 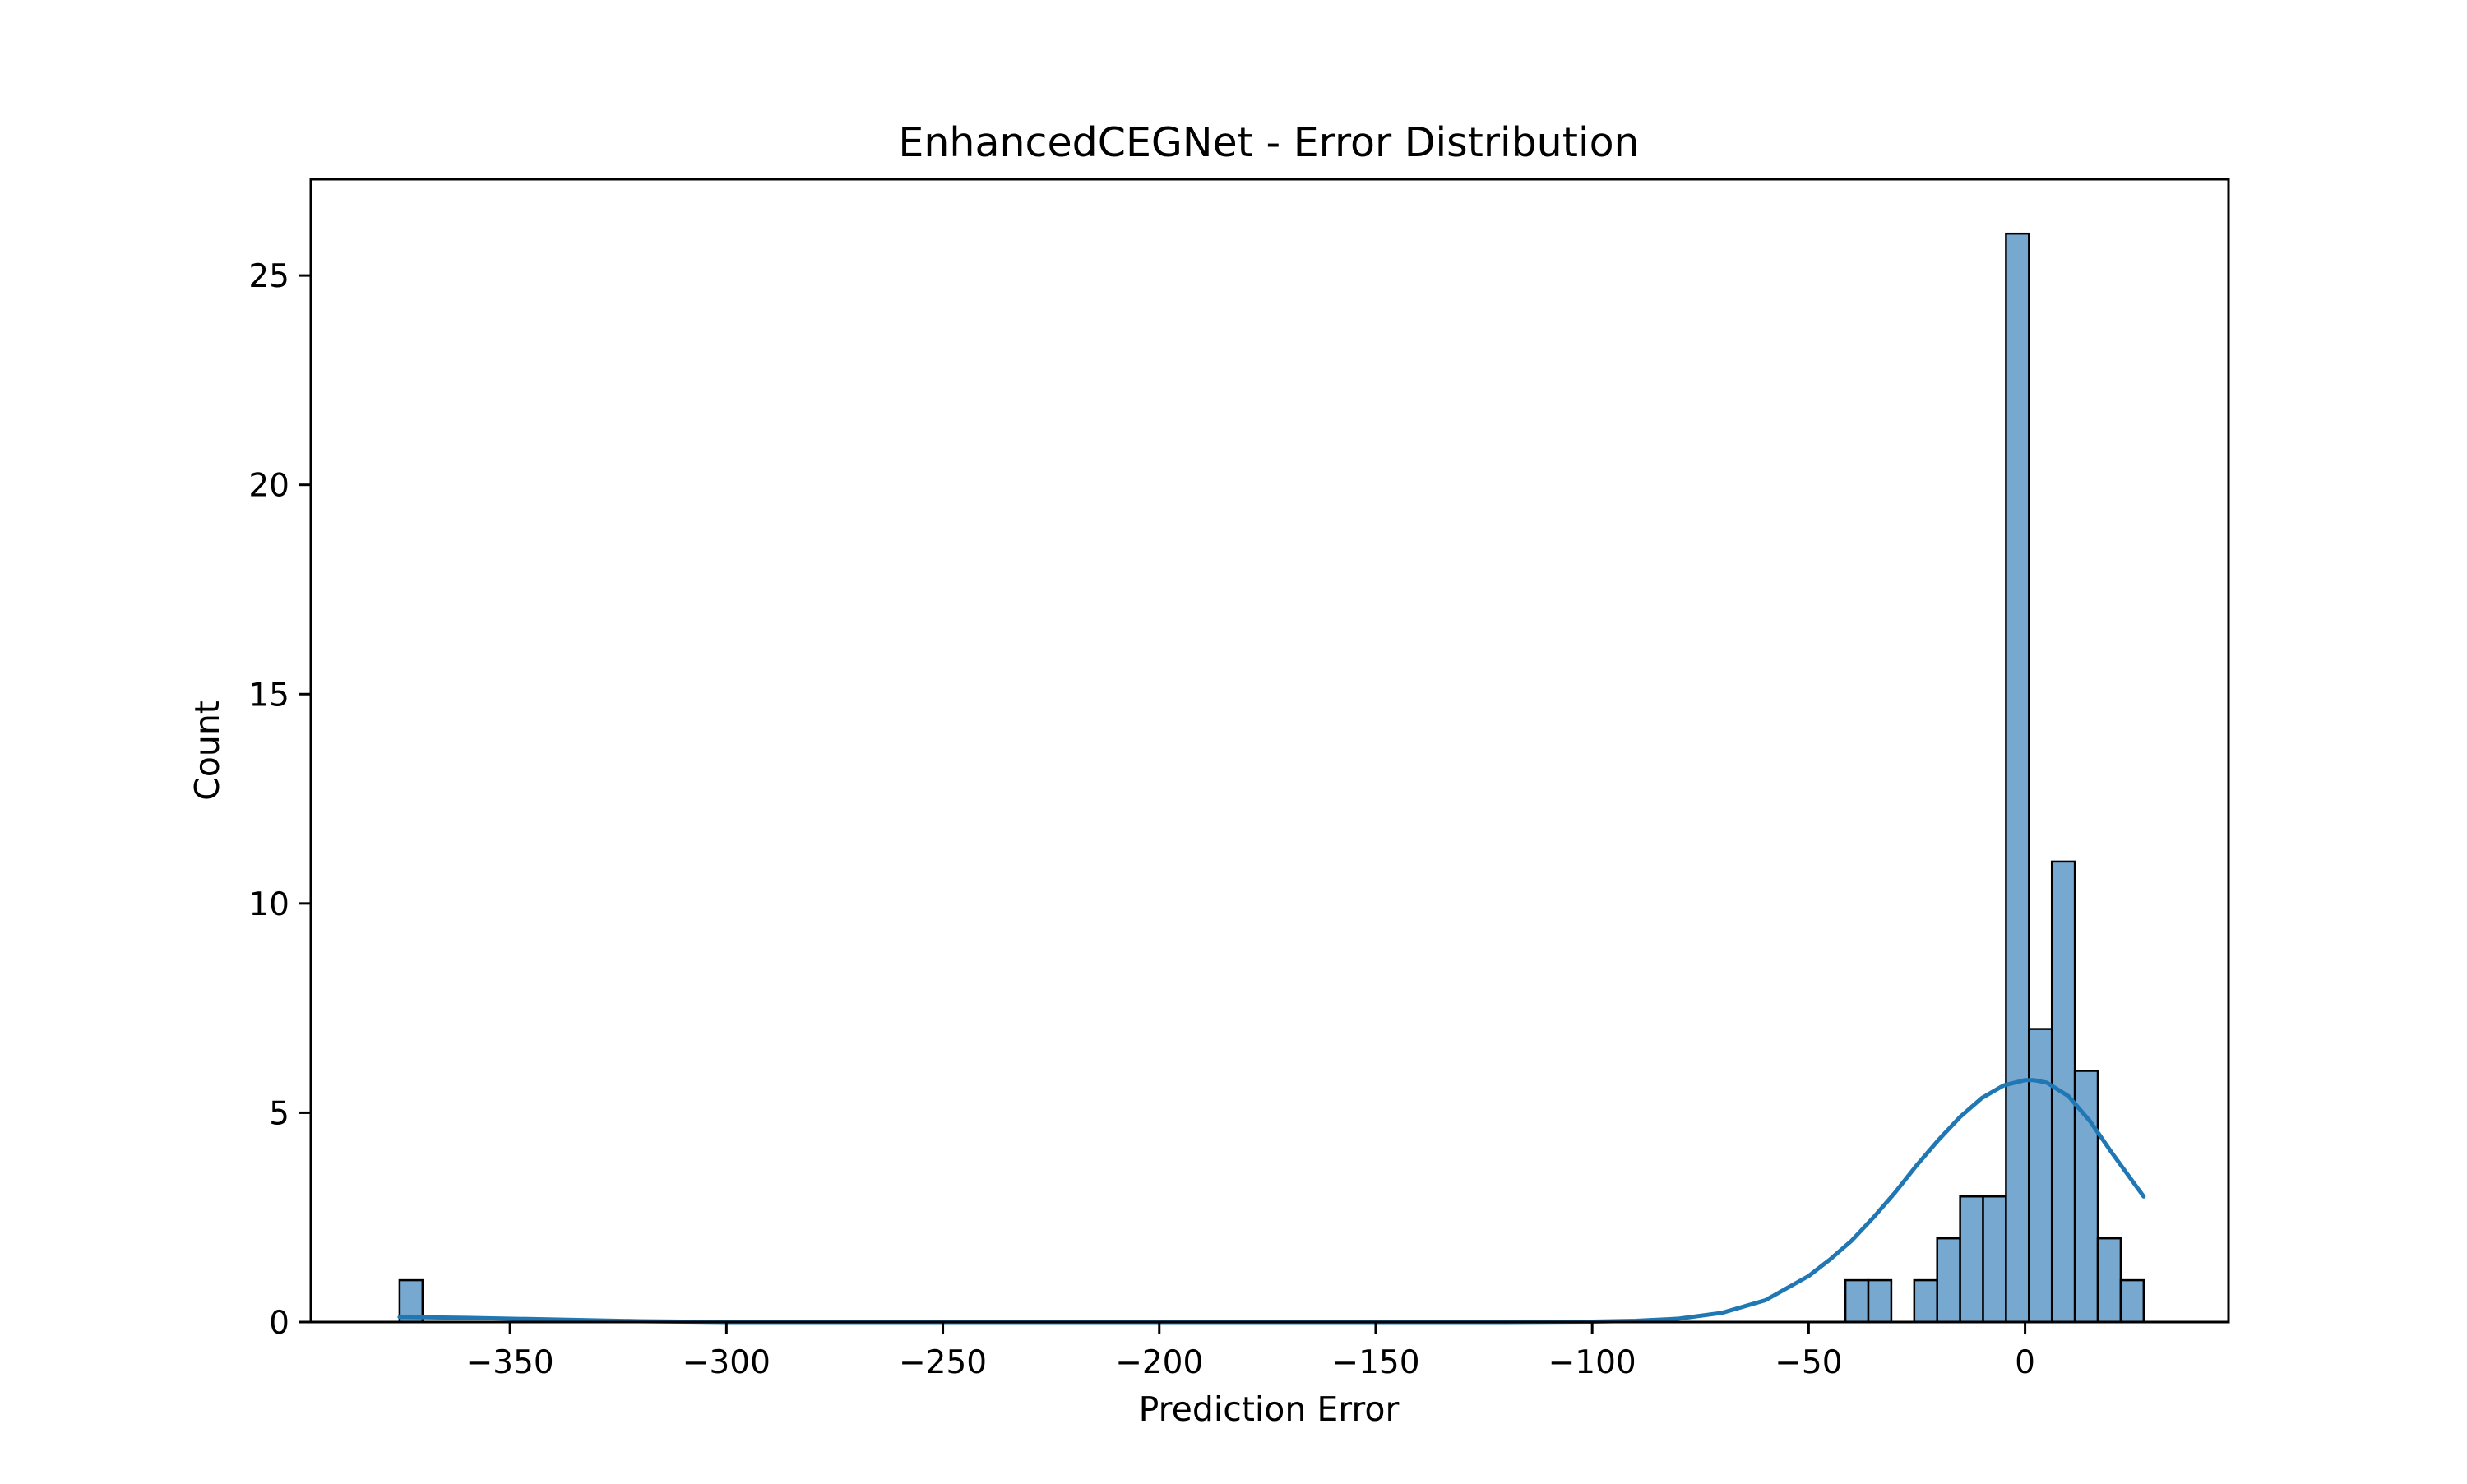 I want to click on x-axis-label: Prediction Error, so click(x=1269, y=1409).